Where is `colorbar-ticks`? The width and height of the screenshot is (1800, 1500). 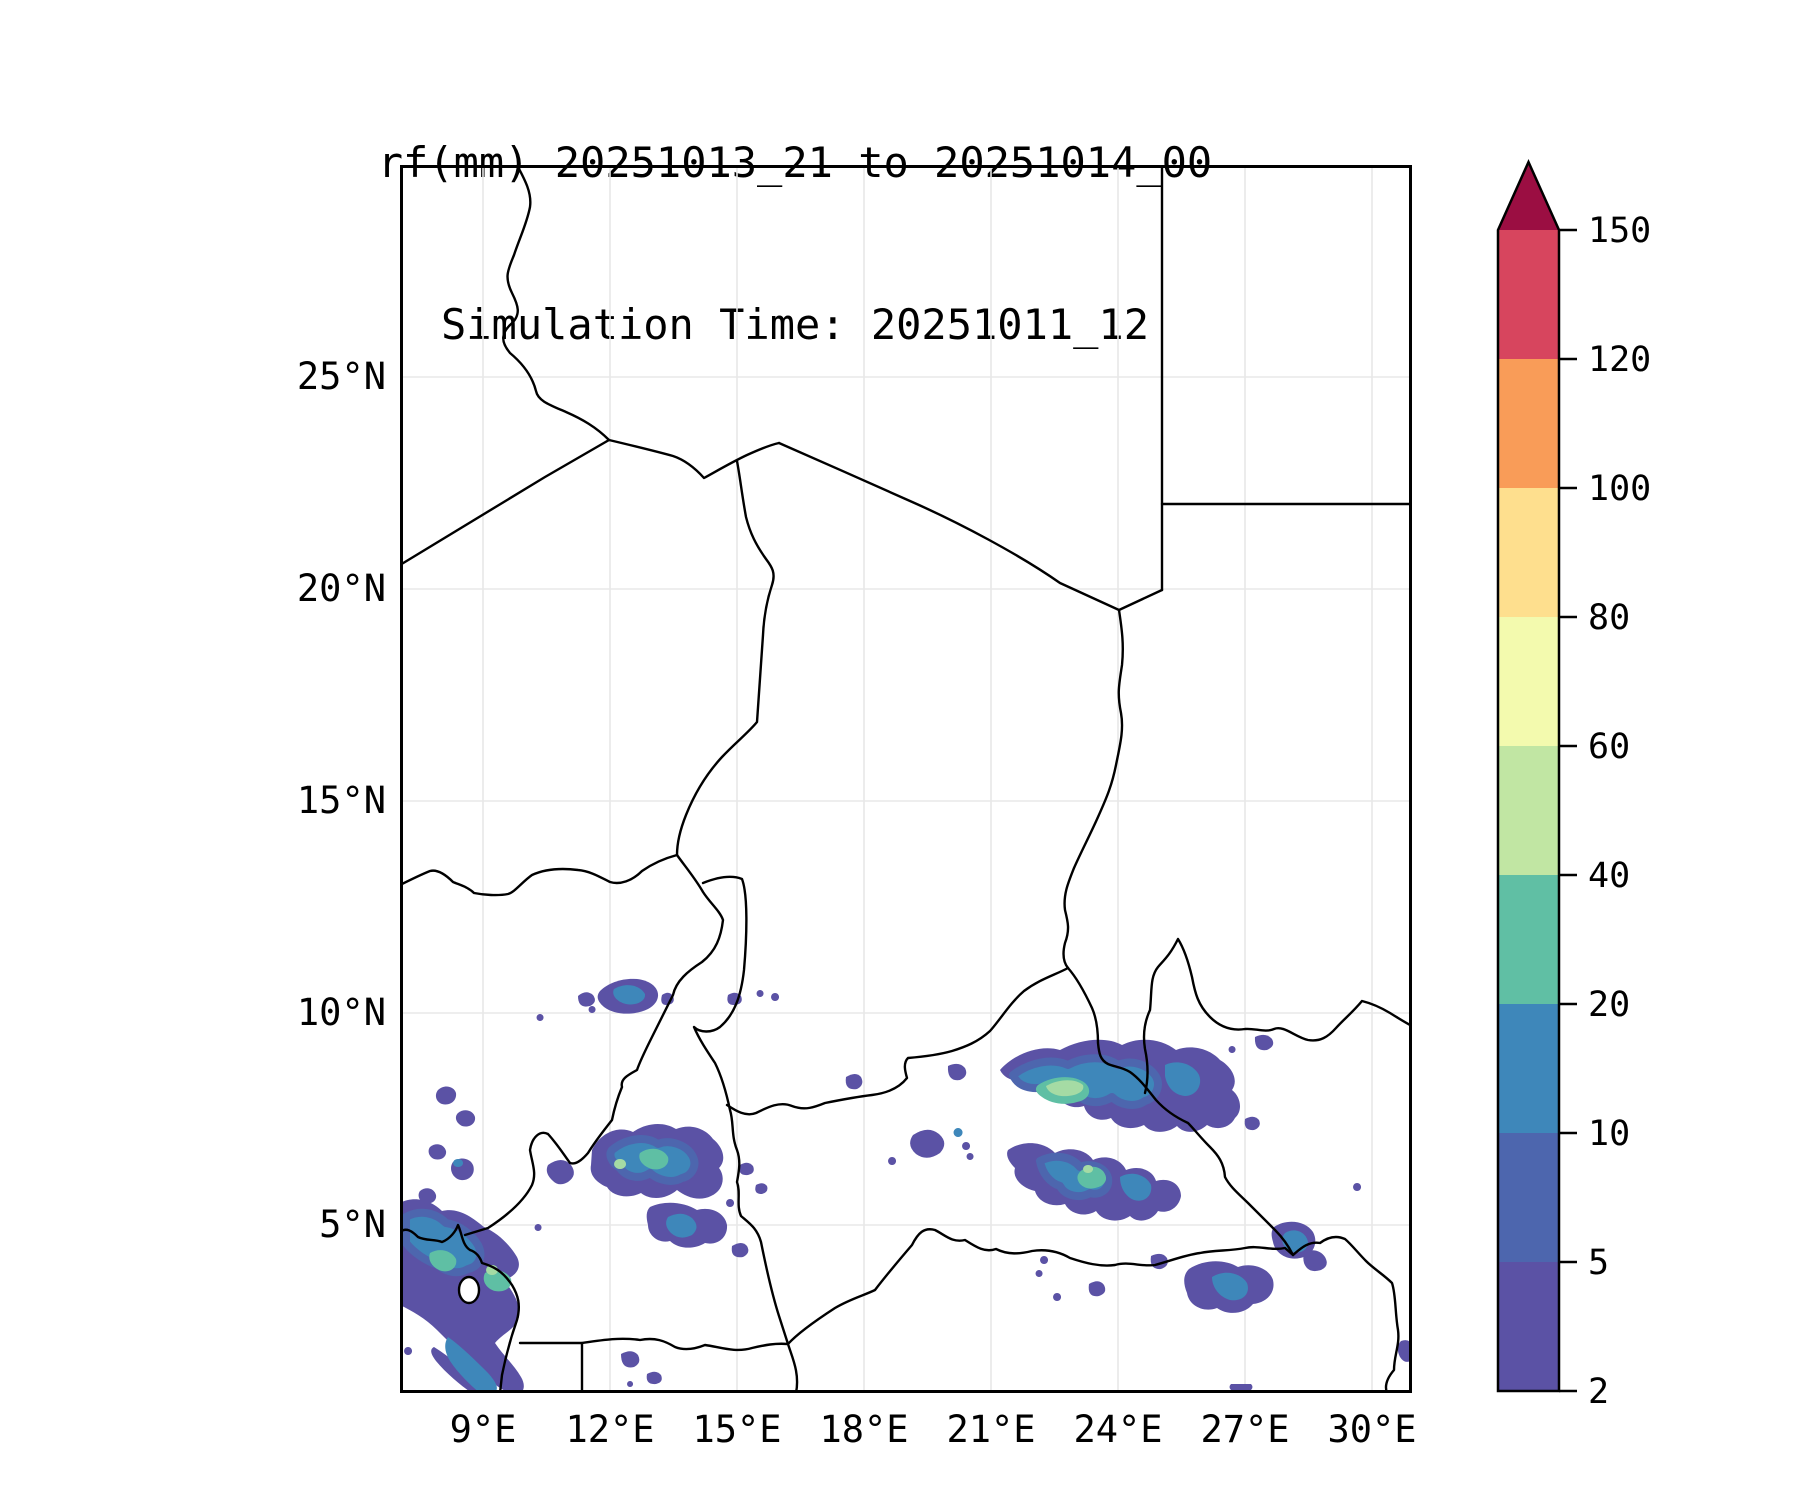
colorbar-ticks is located at coordinates (1568, 810).